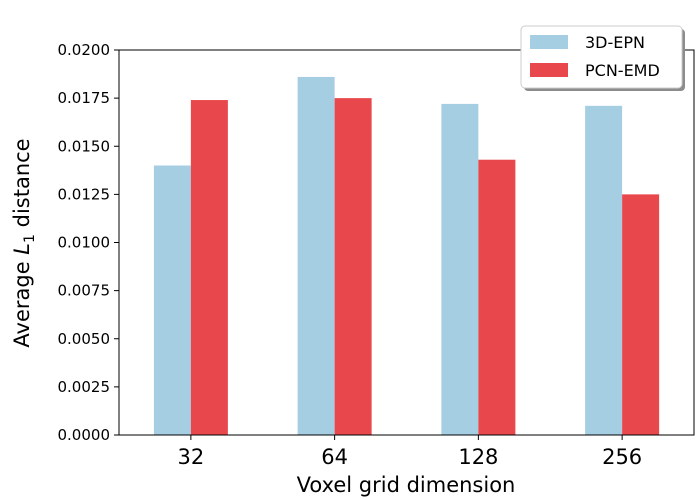 The image size is (700, 500). What do you see at coordinates (406, 485) in the screenshot?
I see `x-axis-label: Voxel grid dimension` at bounding box center [406, 485].